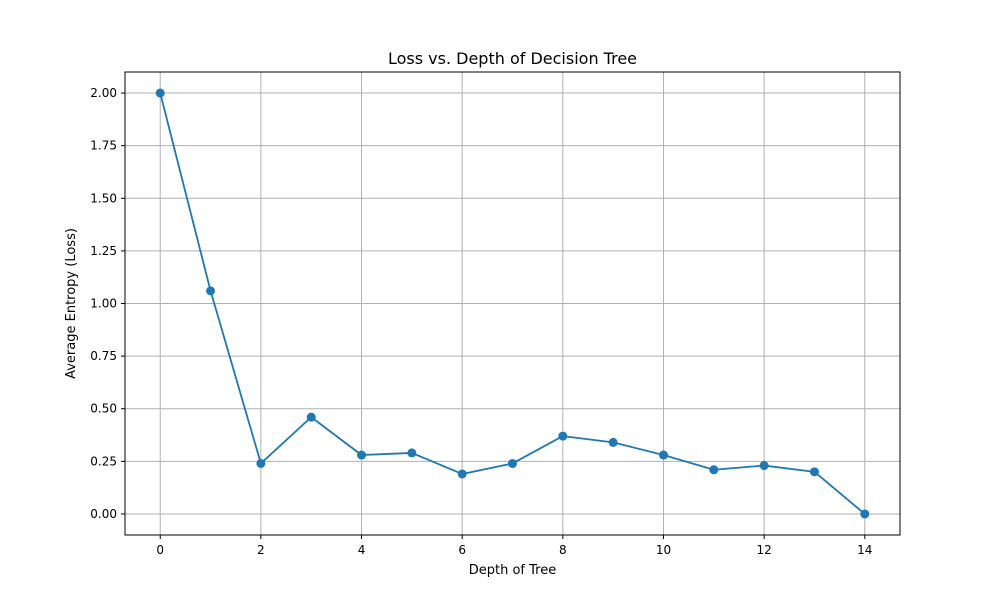 The image size is (1000, 600). What do you see at coordinates (103, 356) in the screenshot?
I see `y-tick-label: 0.75` at bounding box center [103, 356].